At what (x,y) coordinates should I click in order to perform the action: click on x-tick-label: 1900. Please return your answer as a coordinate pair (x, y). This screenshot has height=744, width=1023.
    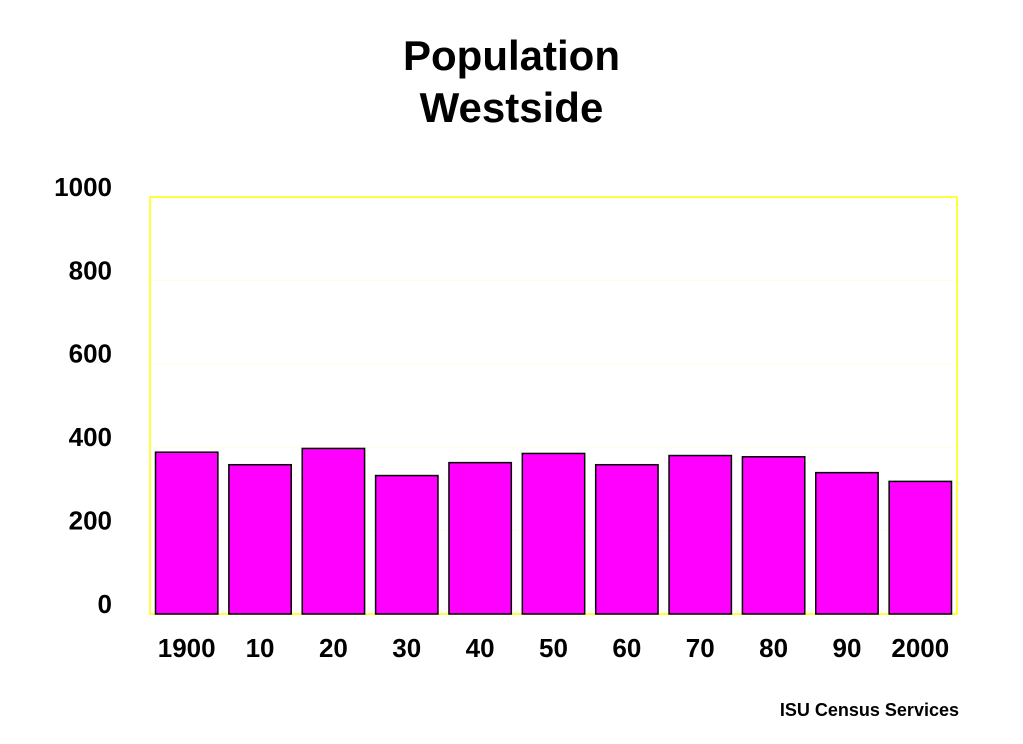
    Looking at the image, I should click on (187, 648).